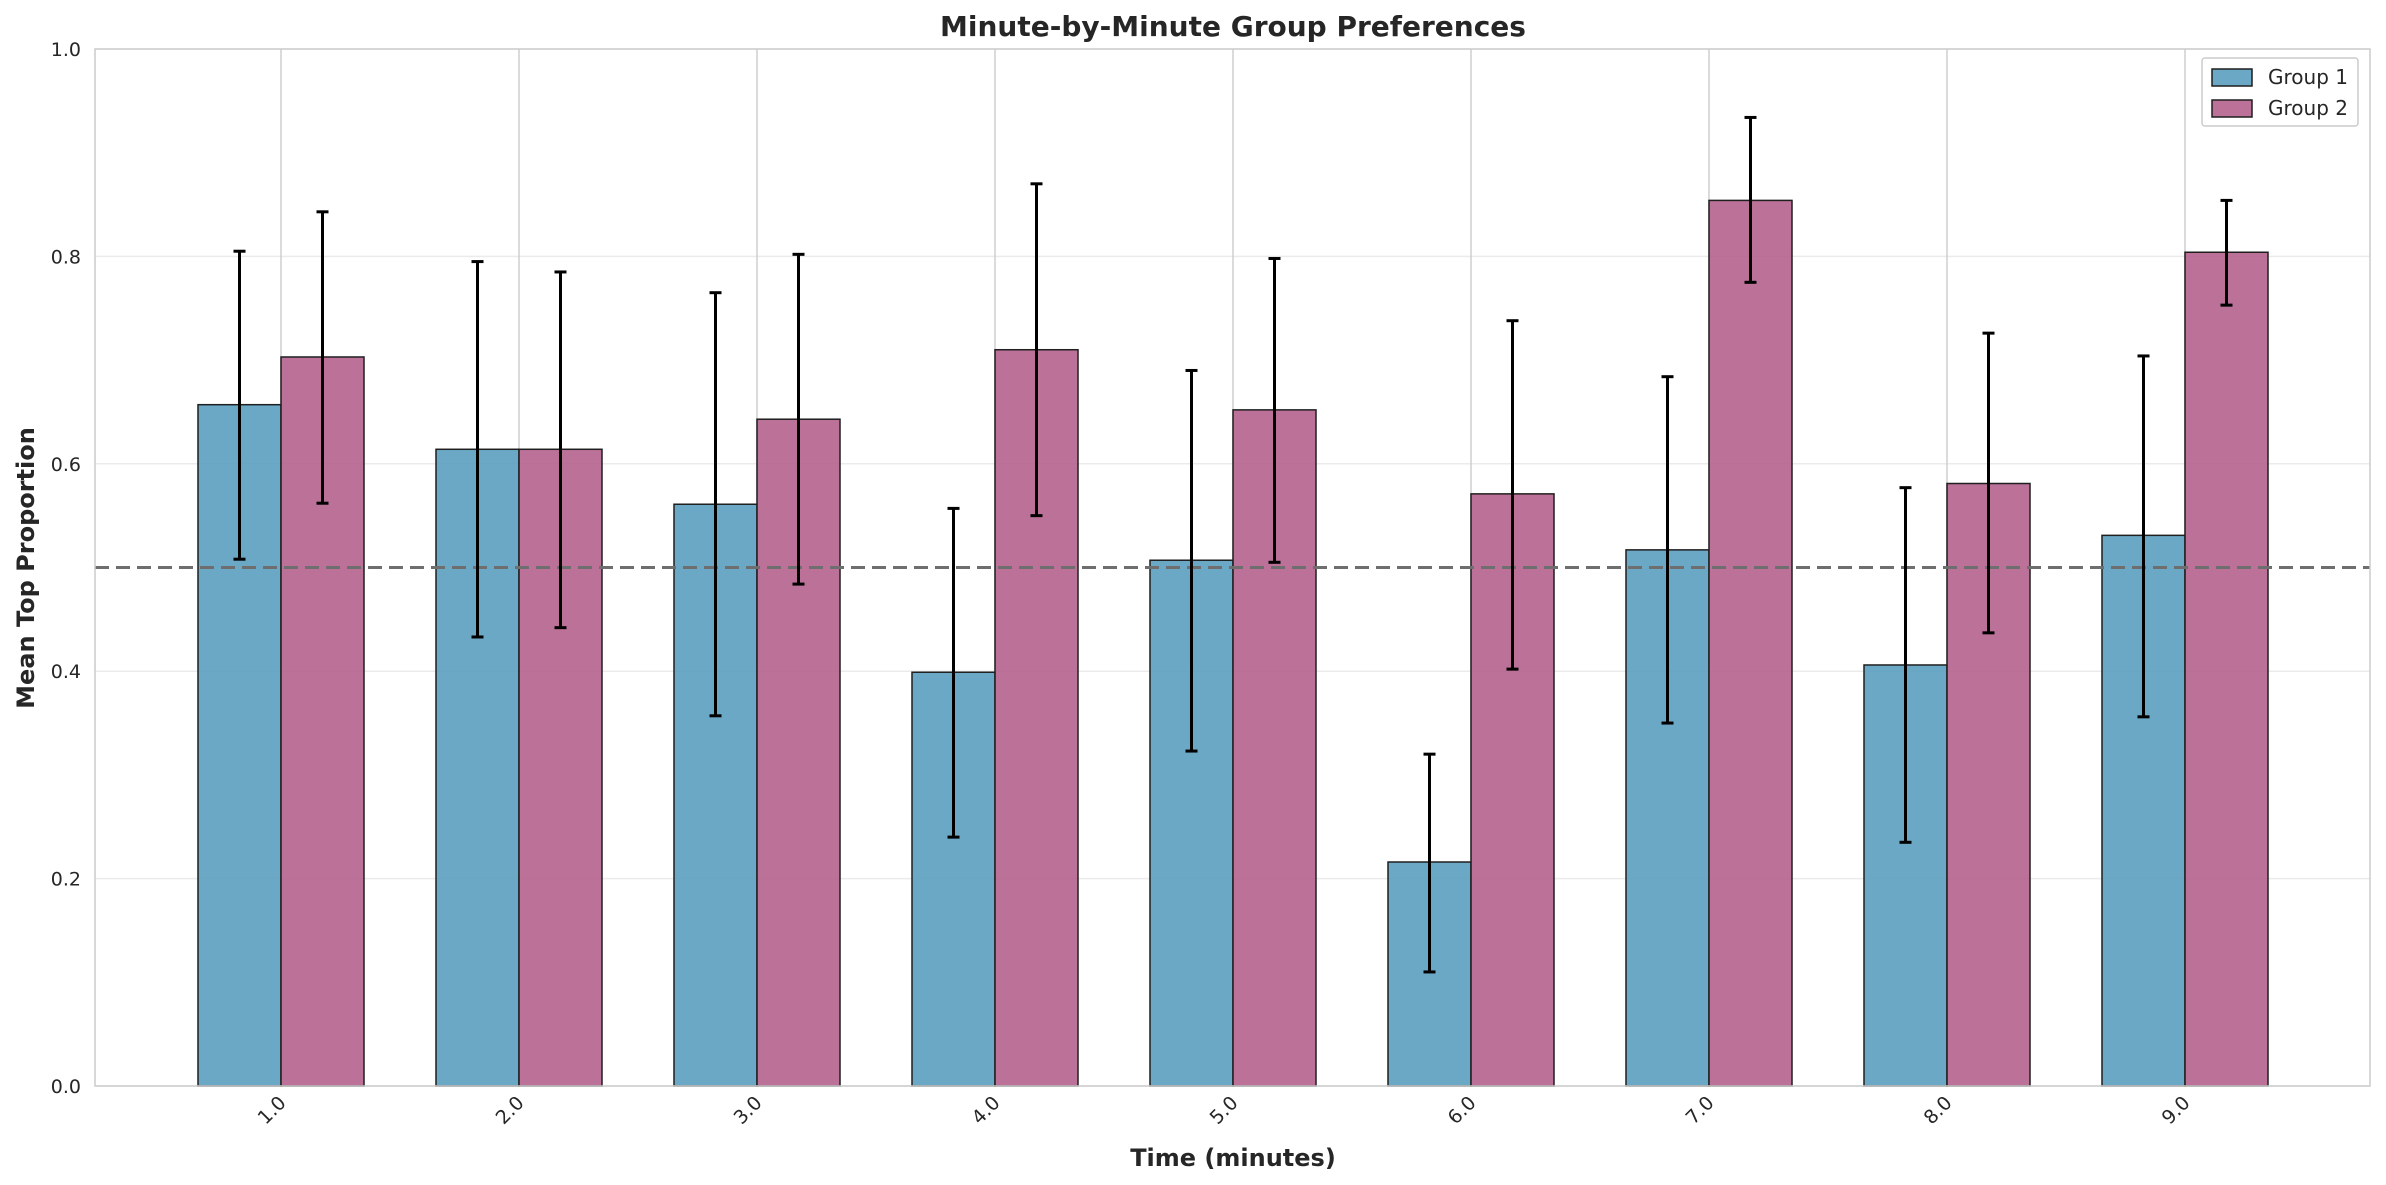 Image resolution: width=2386 pixels, height=1185 pixels. What do you see at coordinates (1700, 1110) in the screenshot?
I see `x-tick-label: 7.0` at bounding box center [1700, 1110].